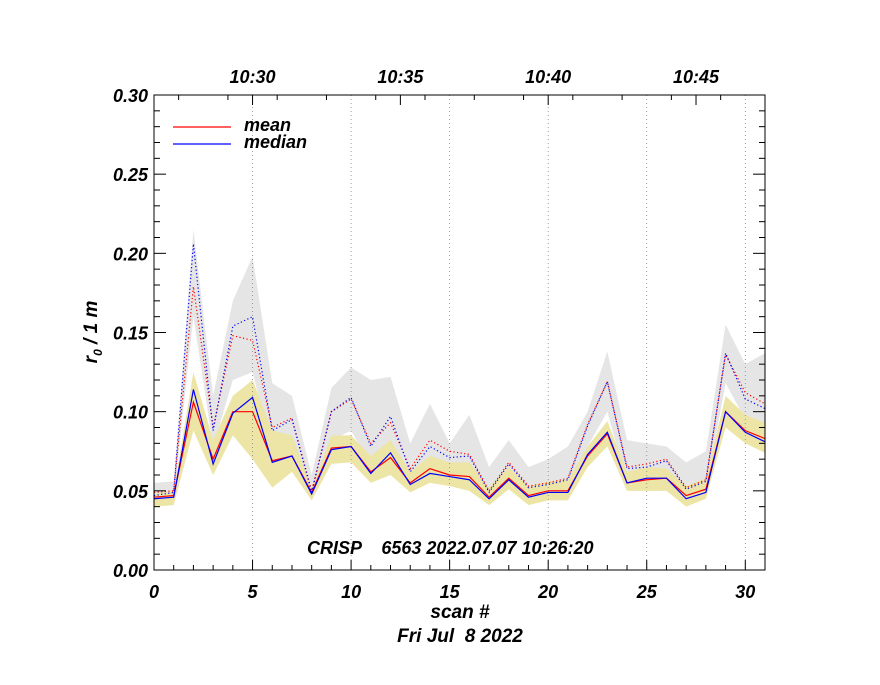 This screenshot has width=880, height=685. What do you see at coordinates (253, 592) in the screenshot?
I see `x-tick-label: 5` at bounding box center [253, 592].